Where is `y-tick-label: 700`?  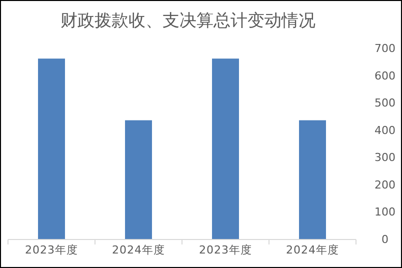 y-tick-label: 700 is located at coordinates (385, 48).